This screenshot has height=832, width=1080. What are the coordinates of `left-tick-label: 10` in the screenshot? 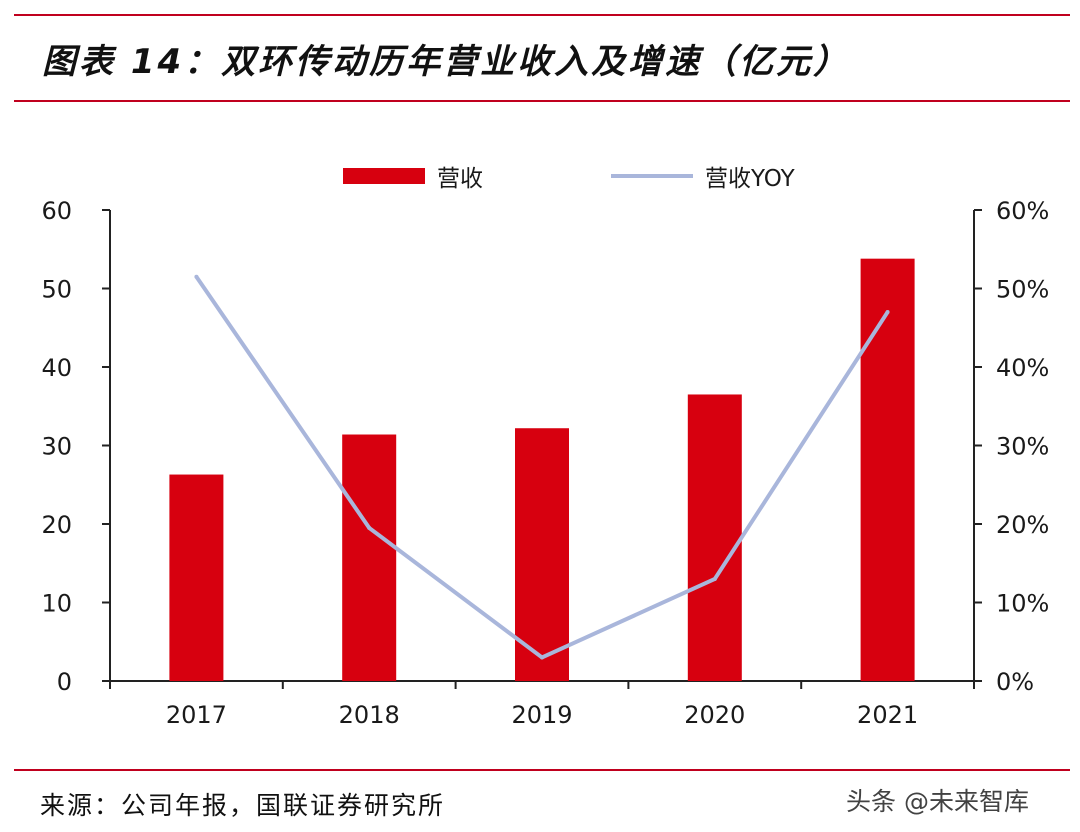 It's located at (56, 604).